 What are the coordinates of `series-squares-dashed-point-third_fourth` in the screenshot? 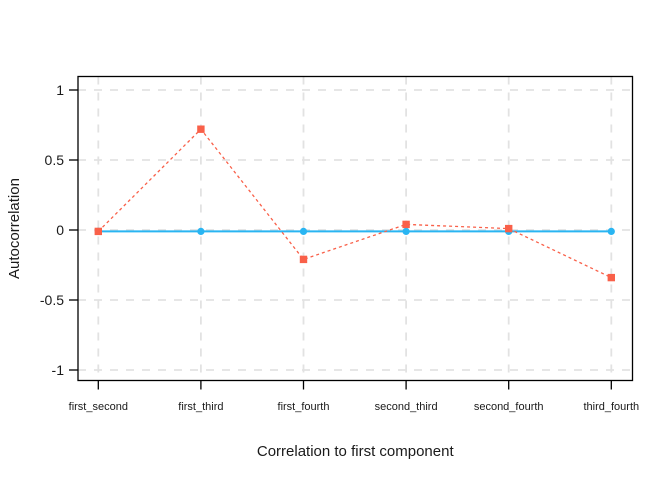 It's located at (611, 277).